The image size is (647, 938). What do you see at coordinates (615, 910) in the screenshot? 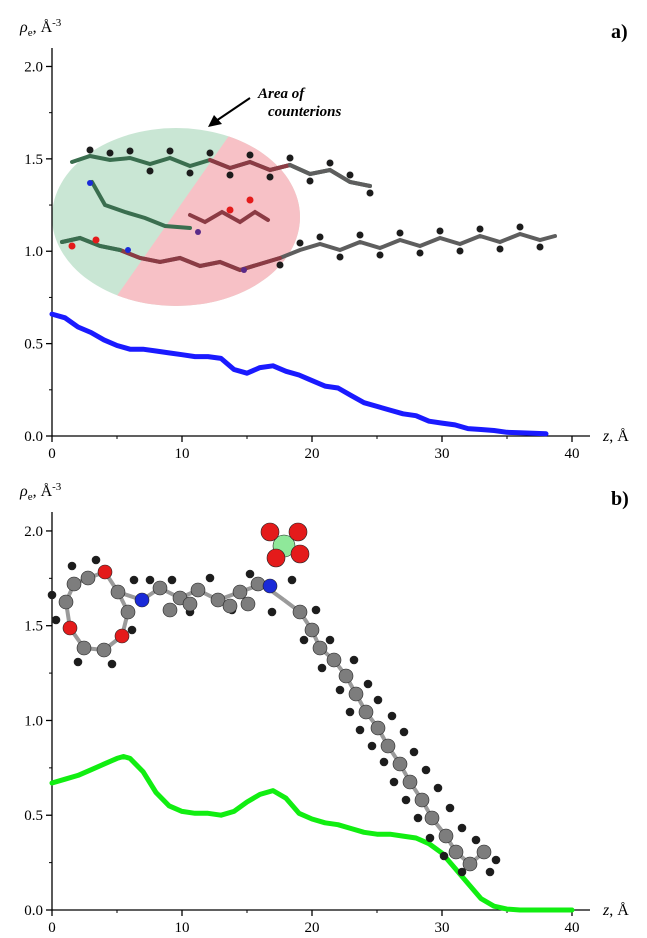
I see `panel-b-x-axis-label: z, Å` at bounding box center [615, 910].